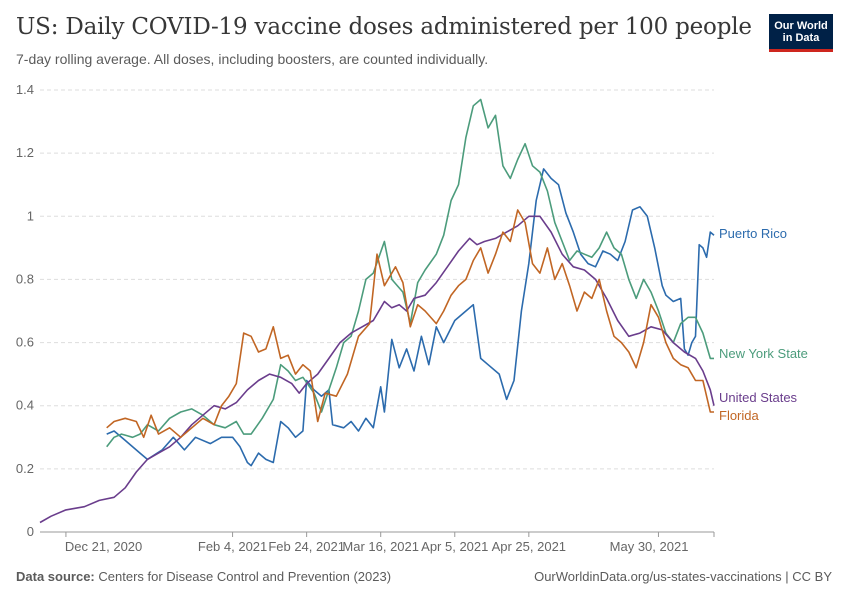  What do you see at coordinates (306, 546) in the screenshot?
I see `x-tick-label: Feb 24, 2021` at bounding box center [306, 546].